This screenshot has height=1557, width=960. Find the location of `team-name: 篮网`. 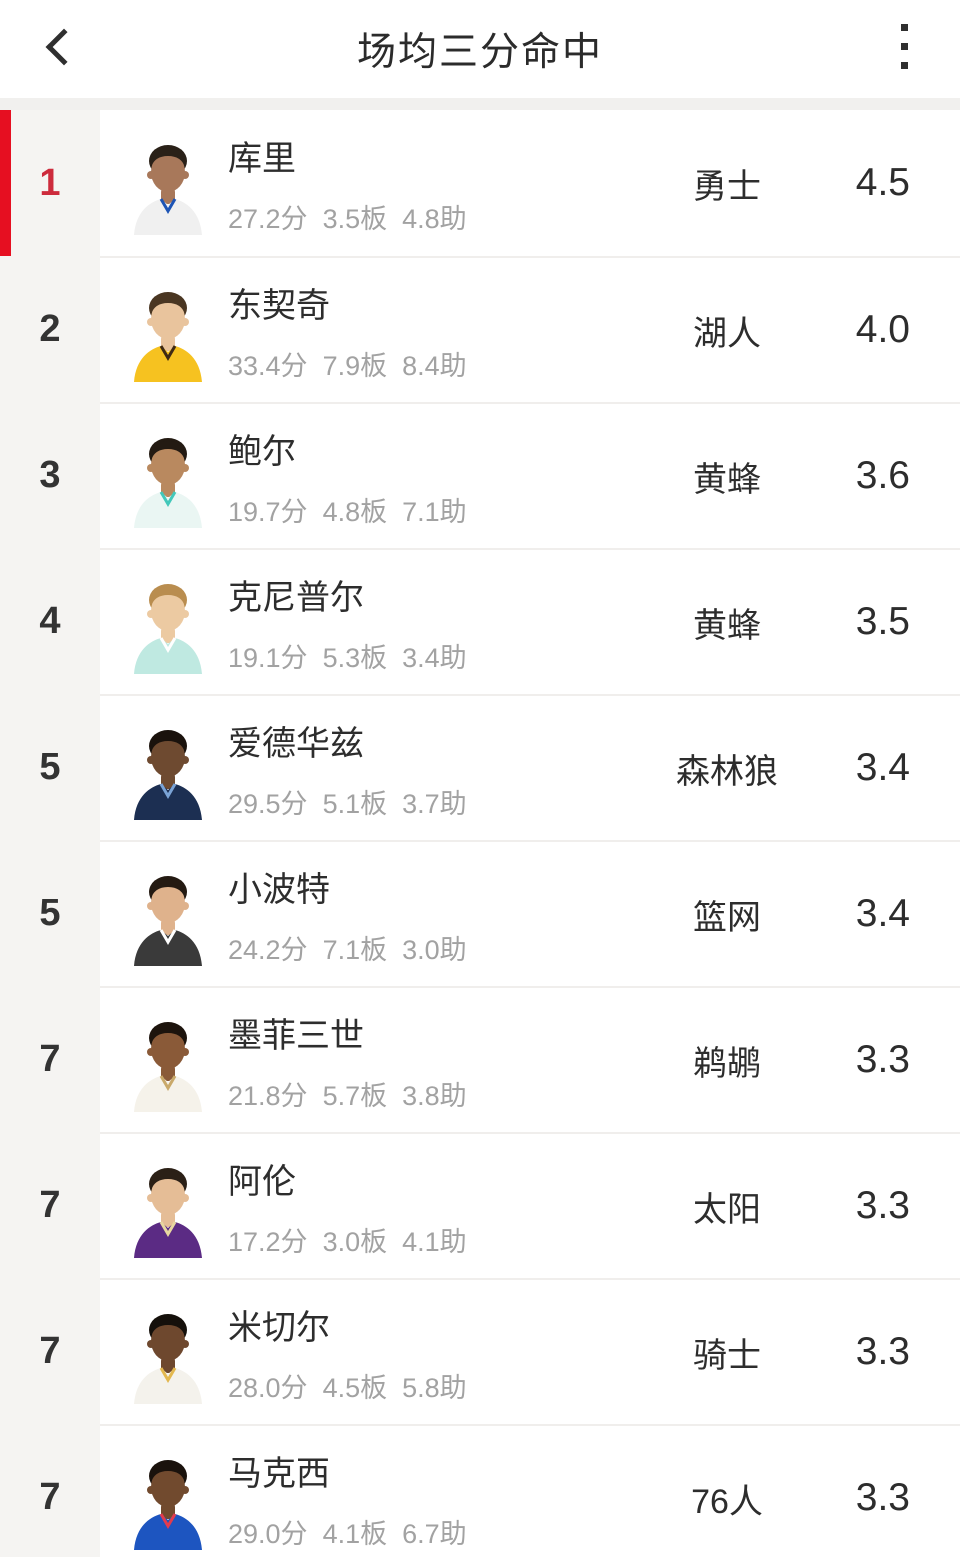

team-name: 篮网 is located at coordinates (727, 917).